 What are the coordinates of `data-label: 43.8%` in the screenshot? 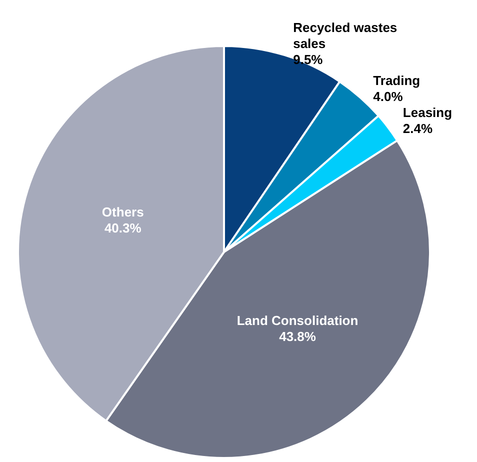 It's located at (297, 336).